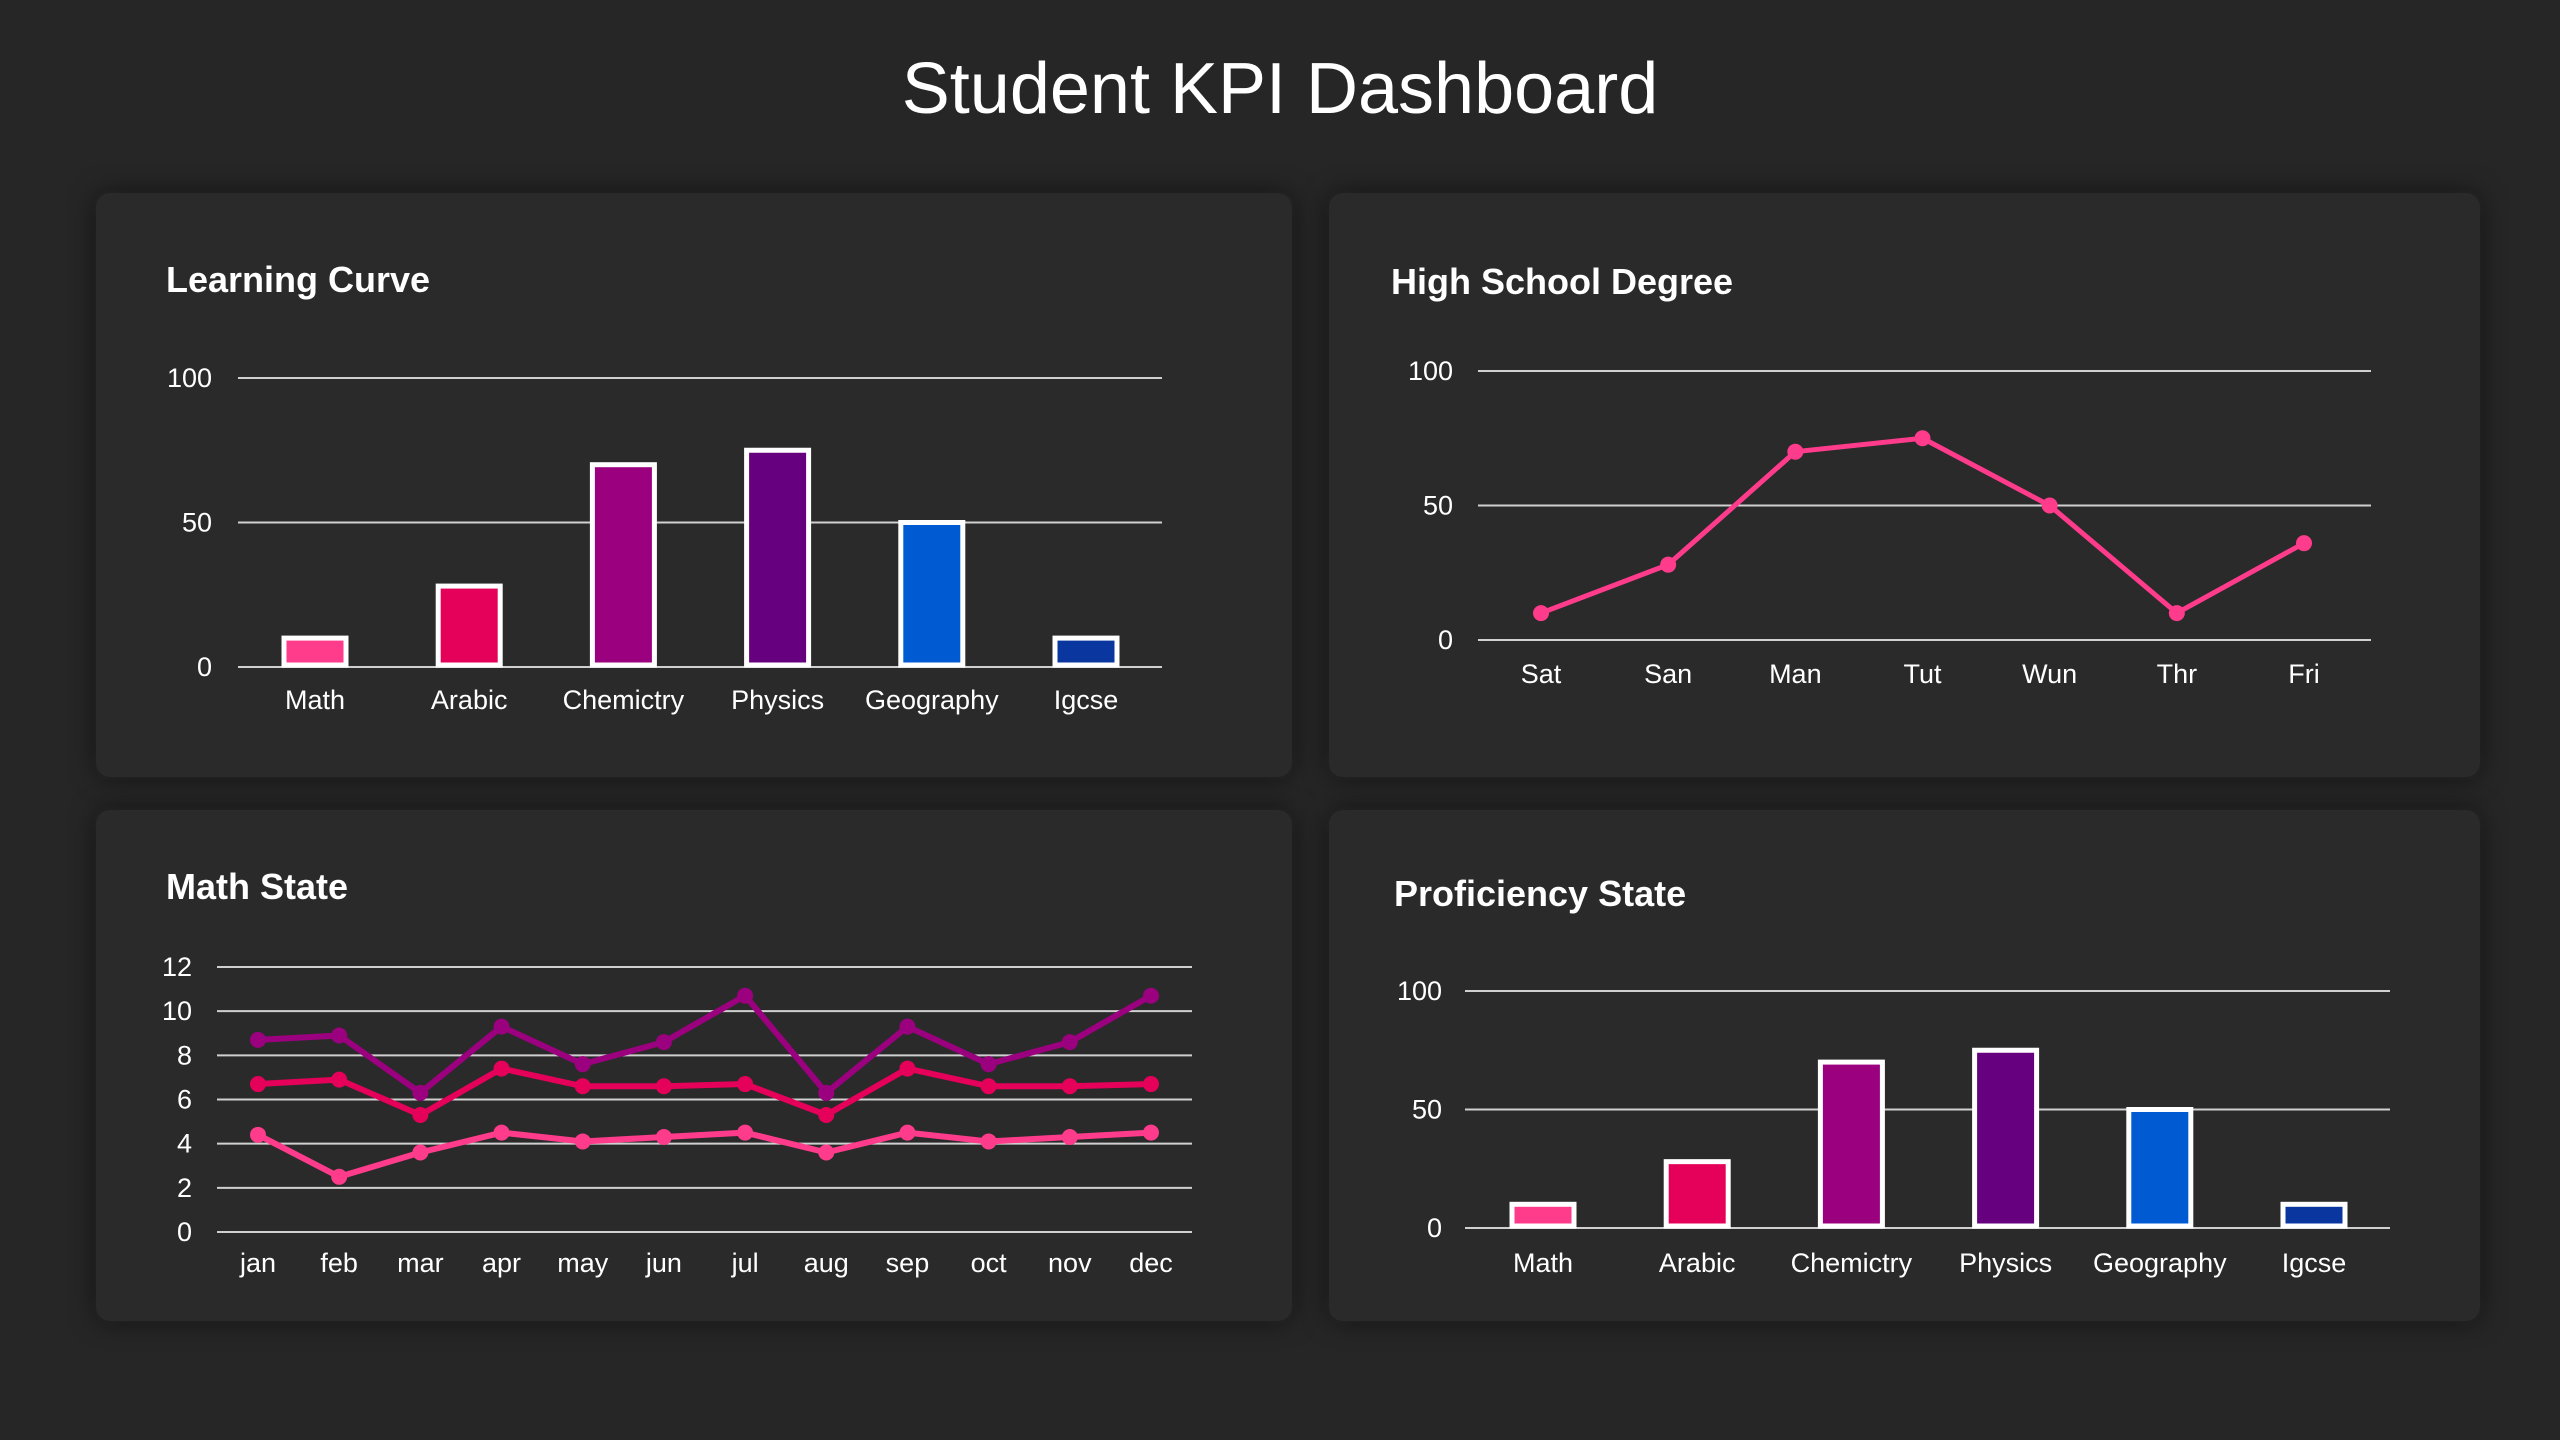 The width and height of the screenshot is (2560, 1440). What do you see at coordinates (184, 1144) in the screenshot?
I see `y-tick-label: 4` at bounding box center [184, 1144].